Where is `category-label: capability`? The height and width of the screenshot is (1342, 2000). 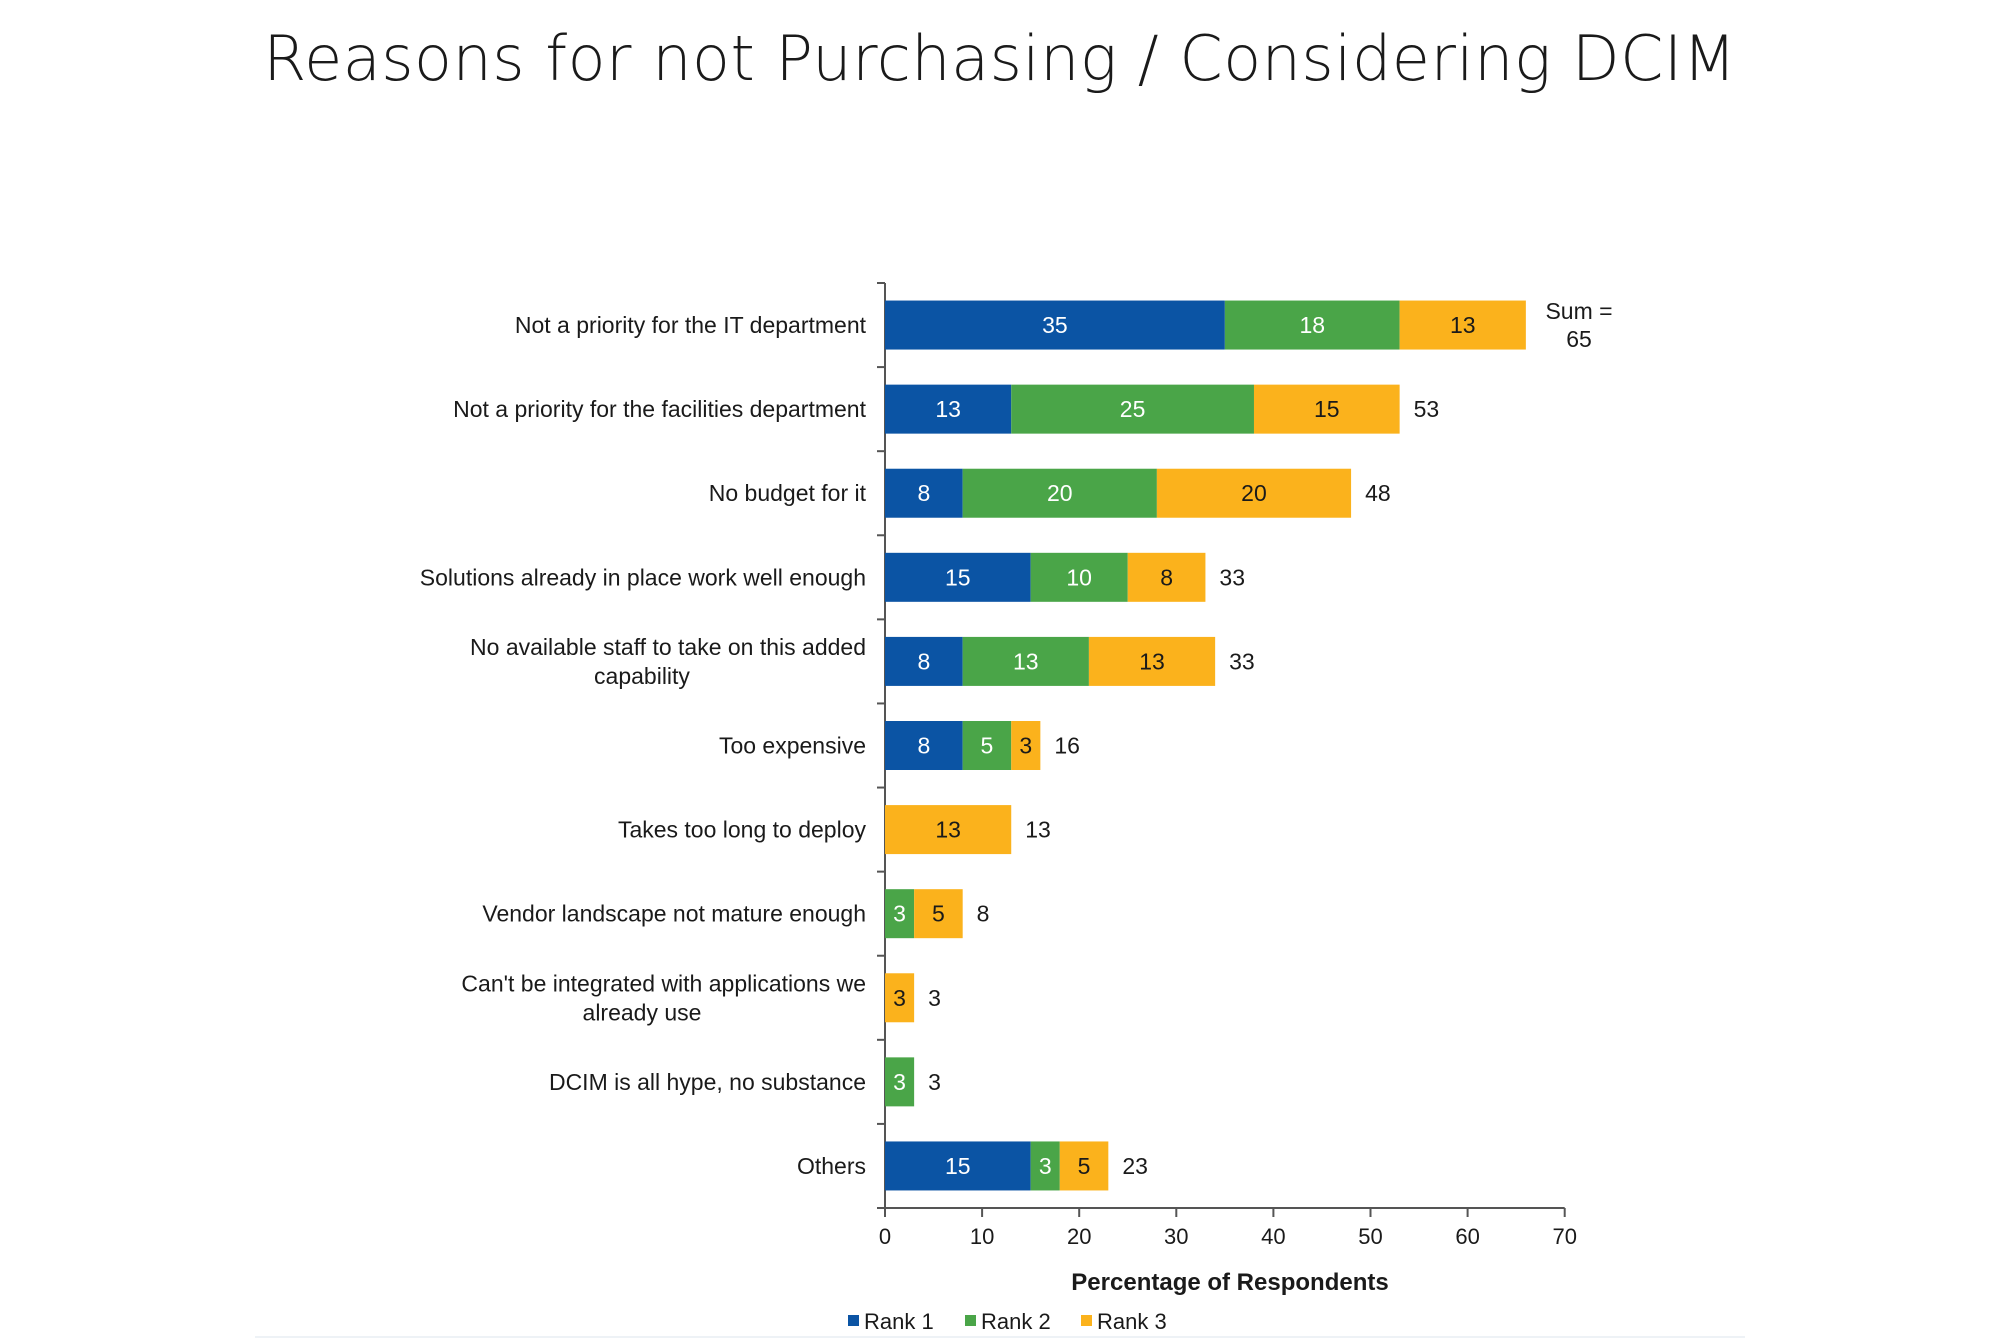
category-label: capability is located at coordinates (642, 676).